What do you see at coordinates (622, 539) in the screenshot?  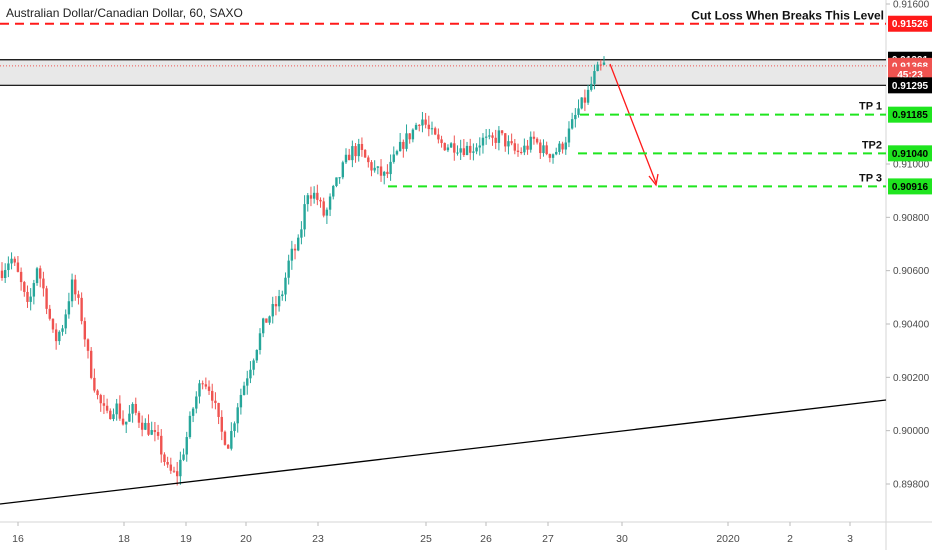 I see `x-tick-label: 30` at bounding box center [622, 539].